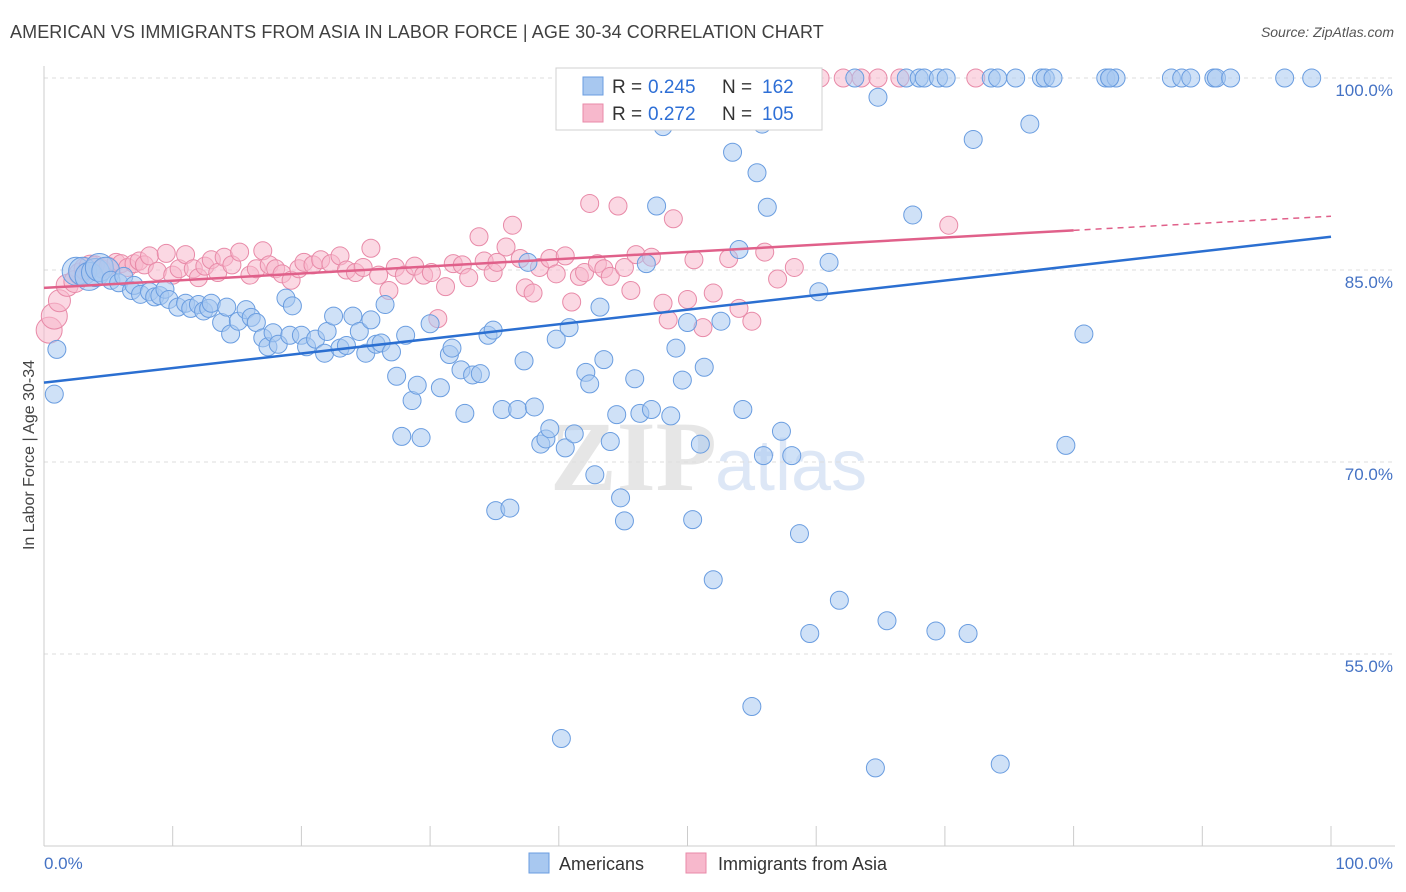 The image size is (1406, 892). I want to click on legend-n-label-1: N =, so click(737, 87).